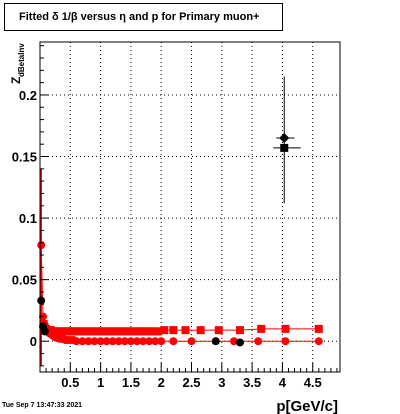  What do you see at coordinates (221, 382) in the screenshot?
I see `x-tick-label: 3` at bounding box center [221, 382].